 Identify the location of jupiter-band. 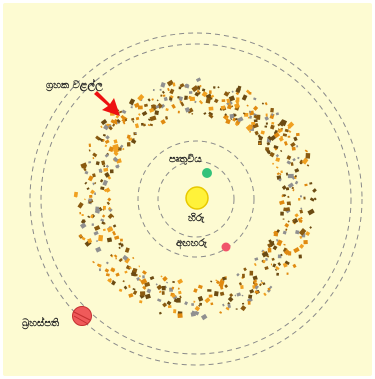
(82, 316).